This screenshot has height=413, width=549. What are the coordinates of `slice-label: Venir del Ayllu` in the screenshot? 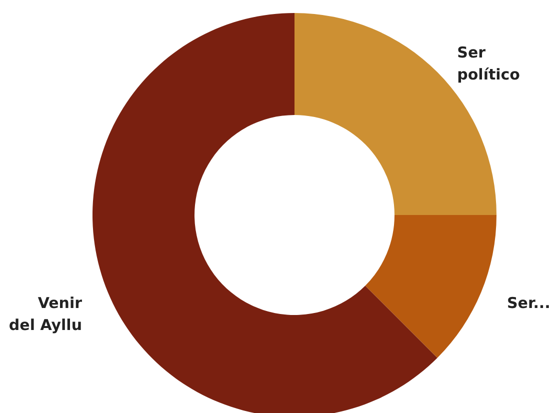 It's located at (45, 314).